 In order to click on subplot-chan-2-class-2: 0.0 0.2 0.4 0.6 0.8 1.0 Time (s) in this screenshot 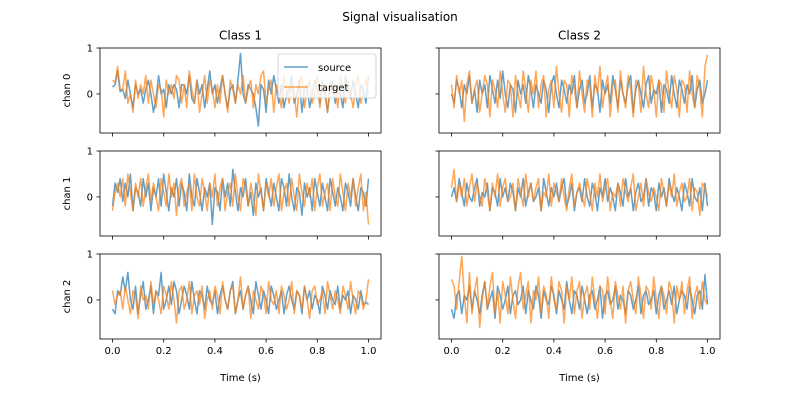, I will do `click(578, 318)`.